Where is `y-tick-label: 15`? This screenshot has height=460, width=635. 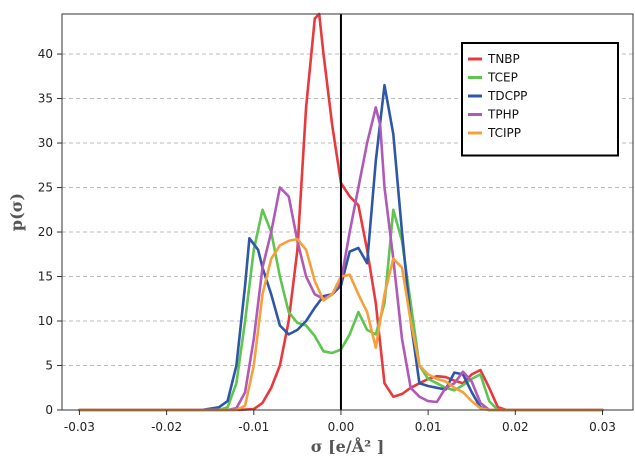 y-tick-label: 15 is located at coordinates (45, 277).